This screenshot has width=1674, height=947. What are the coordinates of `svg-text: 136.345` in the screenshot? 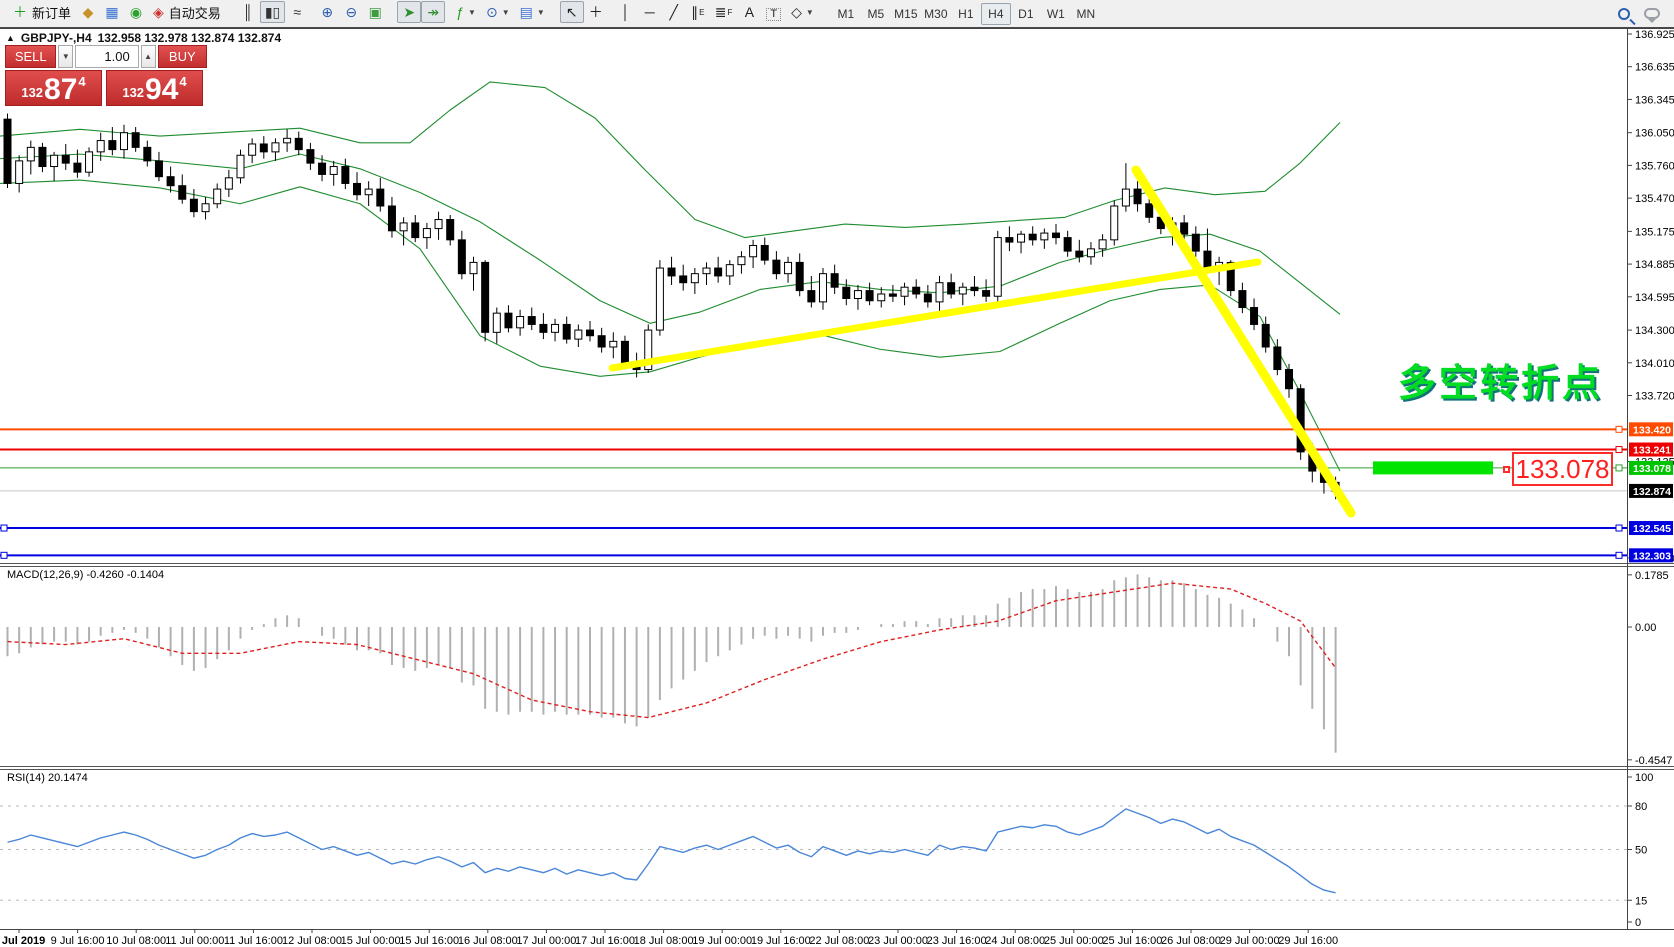 It's located at (1654, 100).